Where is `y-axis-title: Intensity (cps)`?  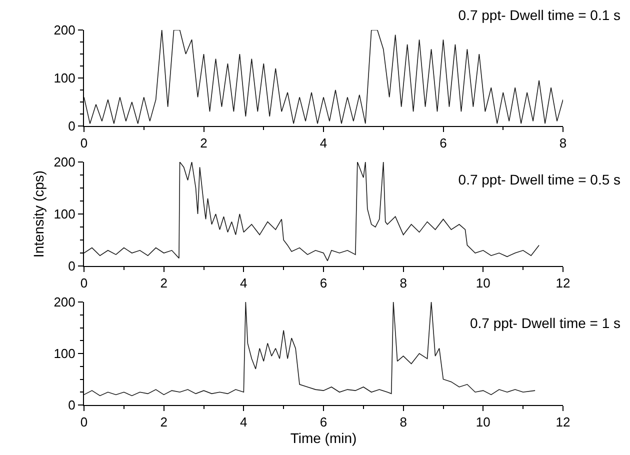 y-axis-title: Intensity (cps) is located at coordinates (38, 214).